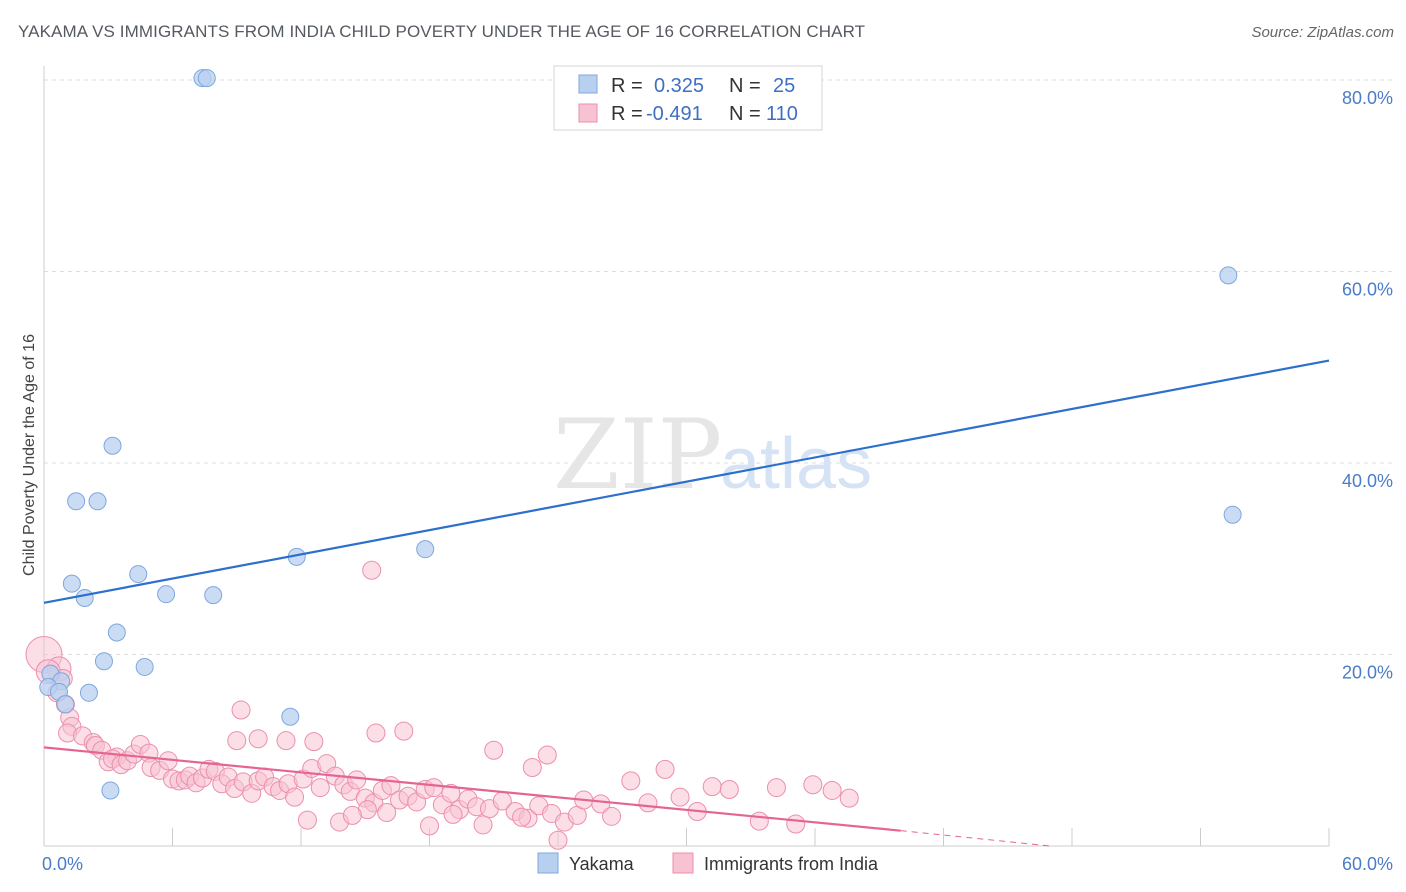  What do you see at coordinates (1322, 32) in the screenshot?
I see `source-note: Source: ZipAtlas.com` at bounding box center [1322, 32].